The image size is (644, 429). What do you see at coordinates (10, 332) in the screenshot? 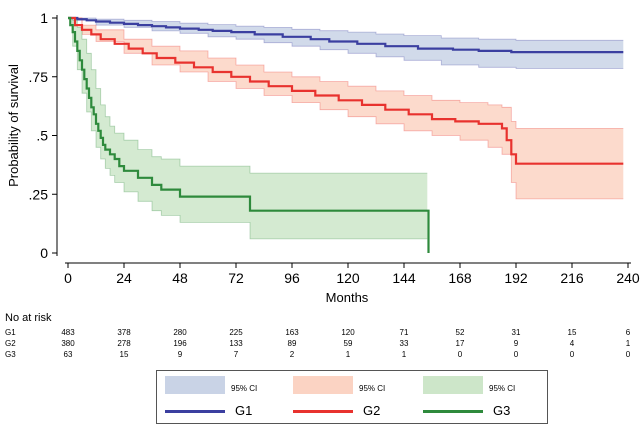
I see `risk-row-group: G1` at bounding box center [10, 332].